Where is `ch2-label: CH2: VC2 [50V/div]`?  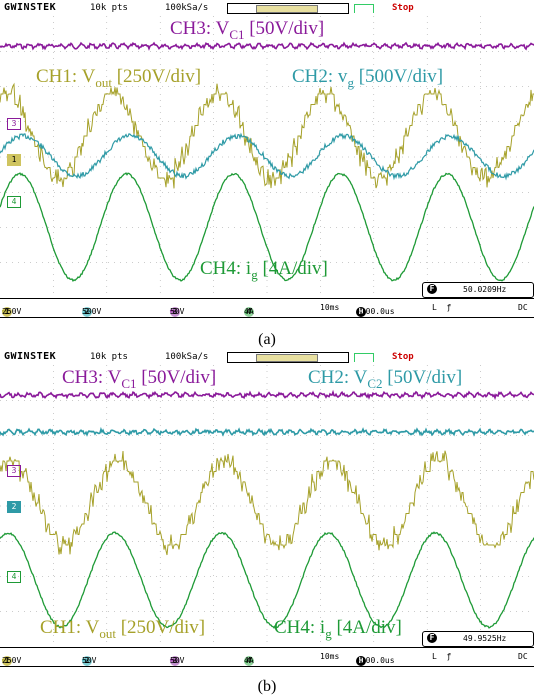
ch2-label: CH2: VC2 [50V/div] is located at coordinates (385, 379).